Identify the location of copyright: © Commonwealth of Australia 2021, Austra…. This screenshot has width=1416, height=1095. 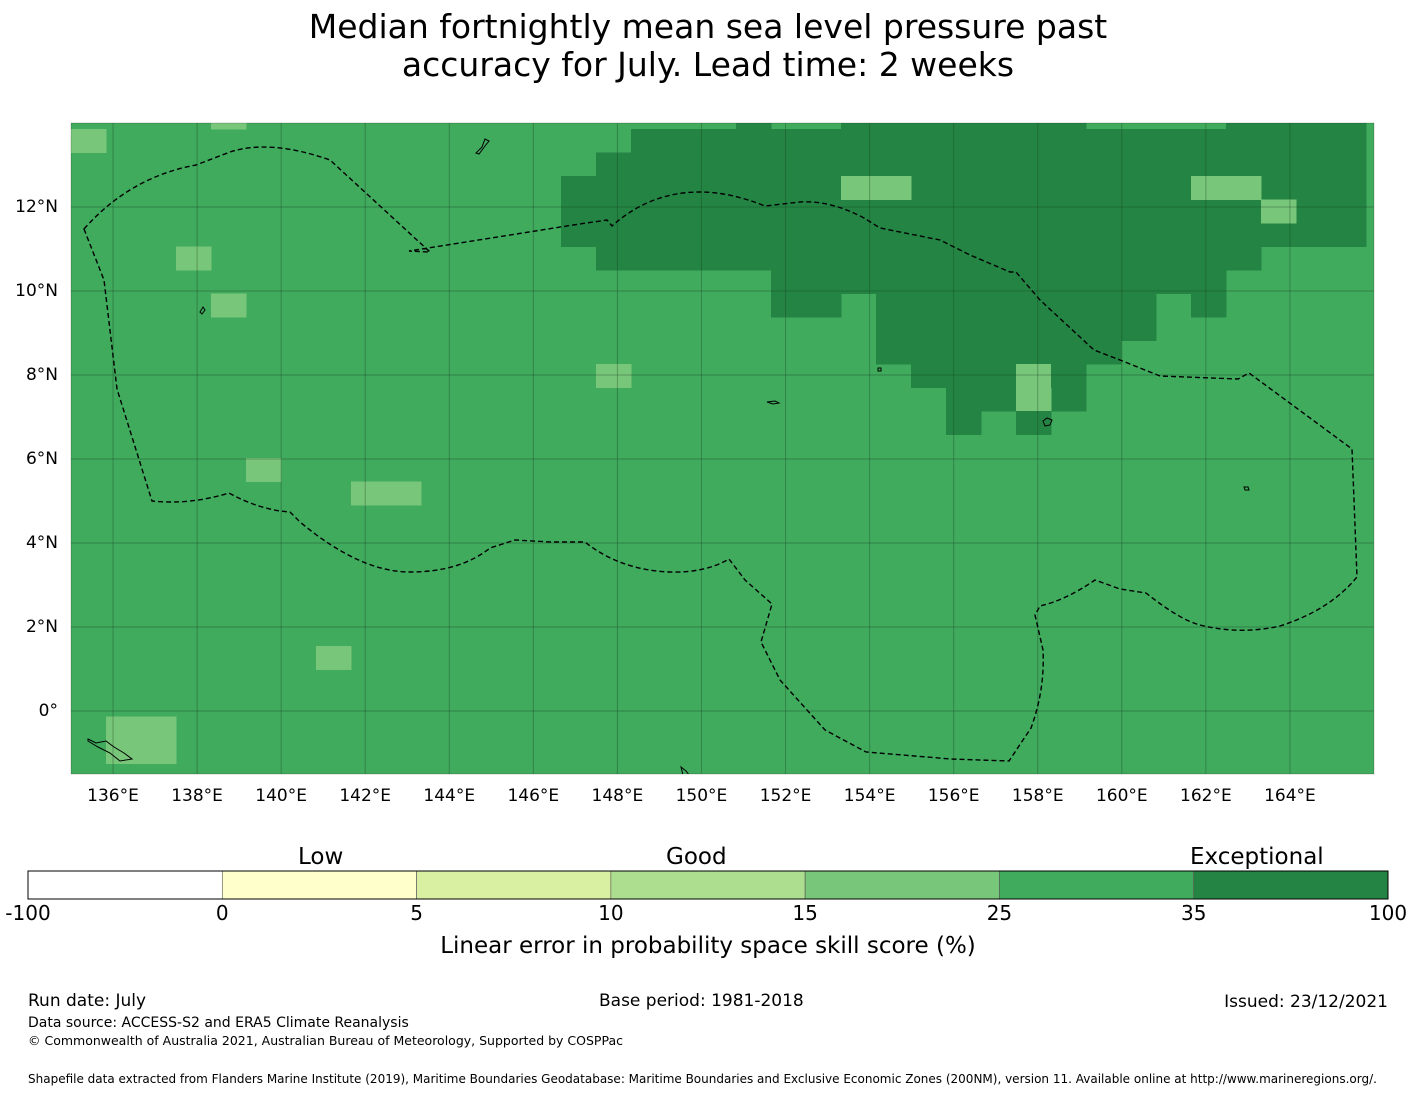
(325, 1040).